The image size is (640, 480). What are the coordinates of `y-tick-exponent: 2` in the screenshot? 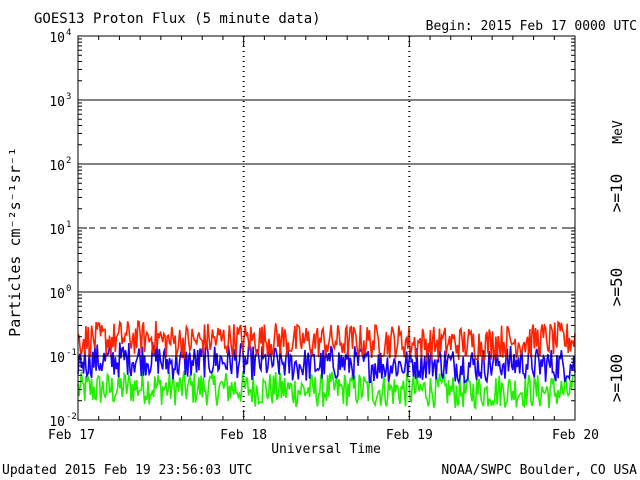 It's located at (68, 161).